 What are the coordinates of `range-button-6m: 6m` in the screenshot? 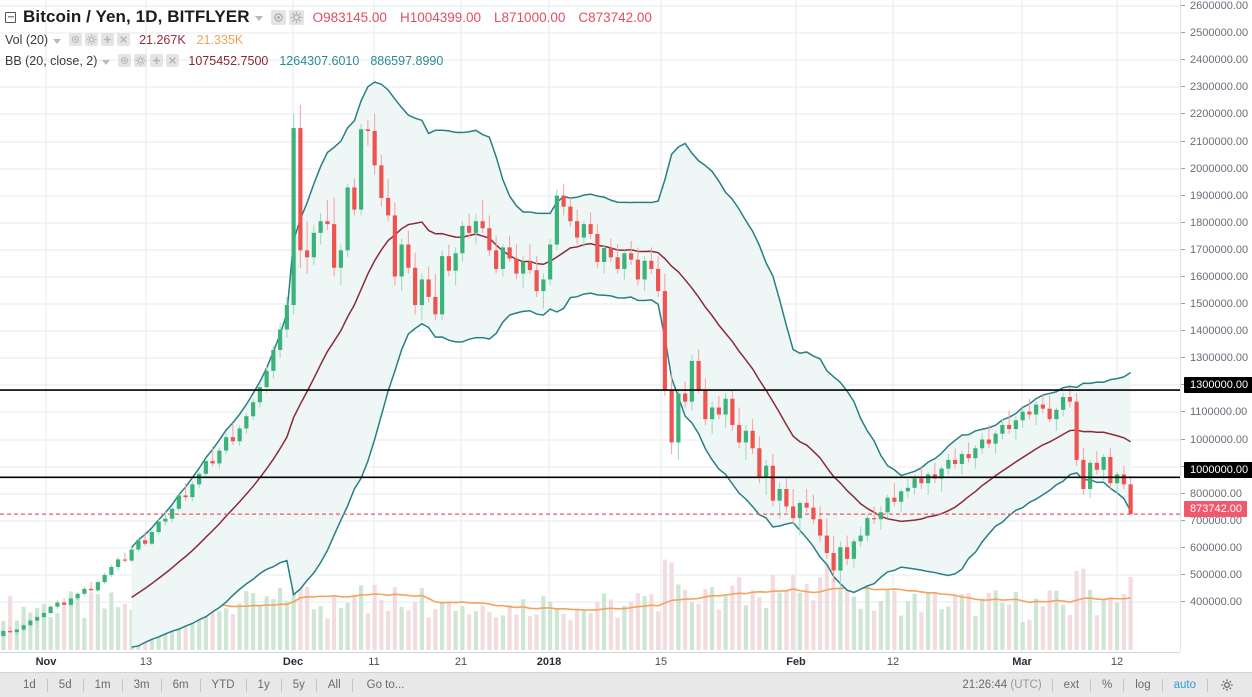 It's located at (180, 685).